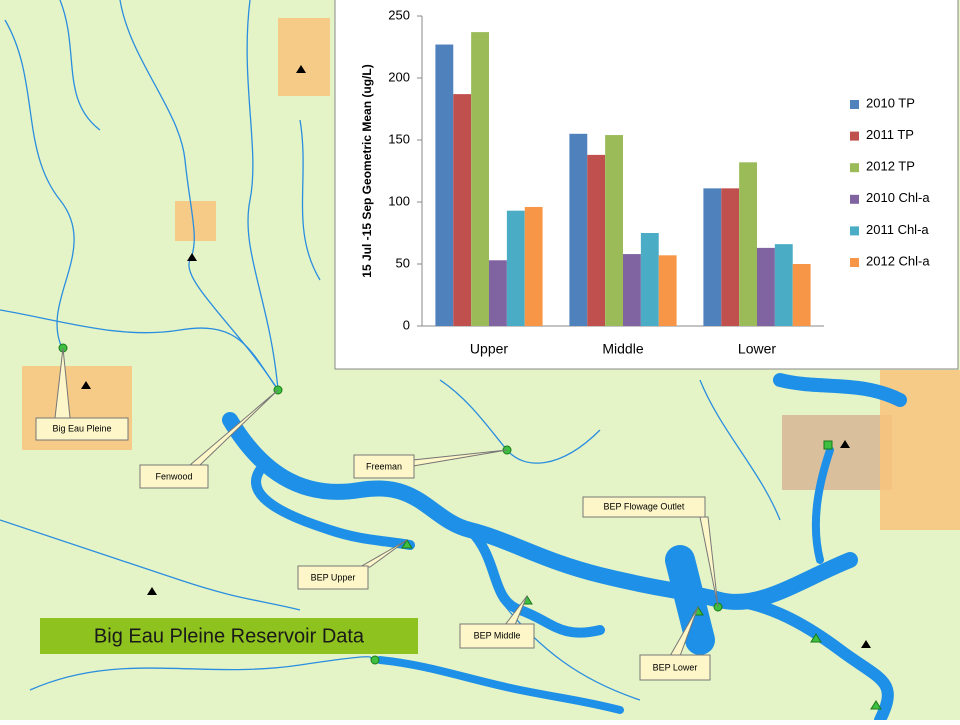  What do you see at coordinates (399, 76) in the screenshot?
I see `y-tick-label: 200` at bounding box center [399, 76].